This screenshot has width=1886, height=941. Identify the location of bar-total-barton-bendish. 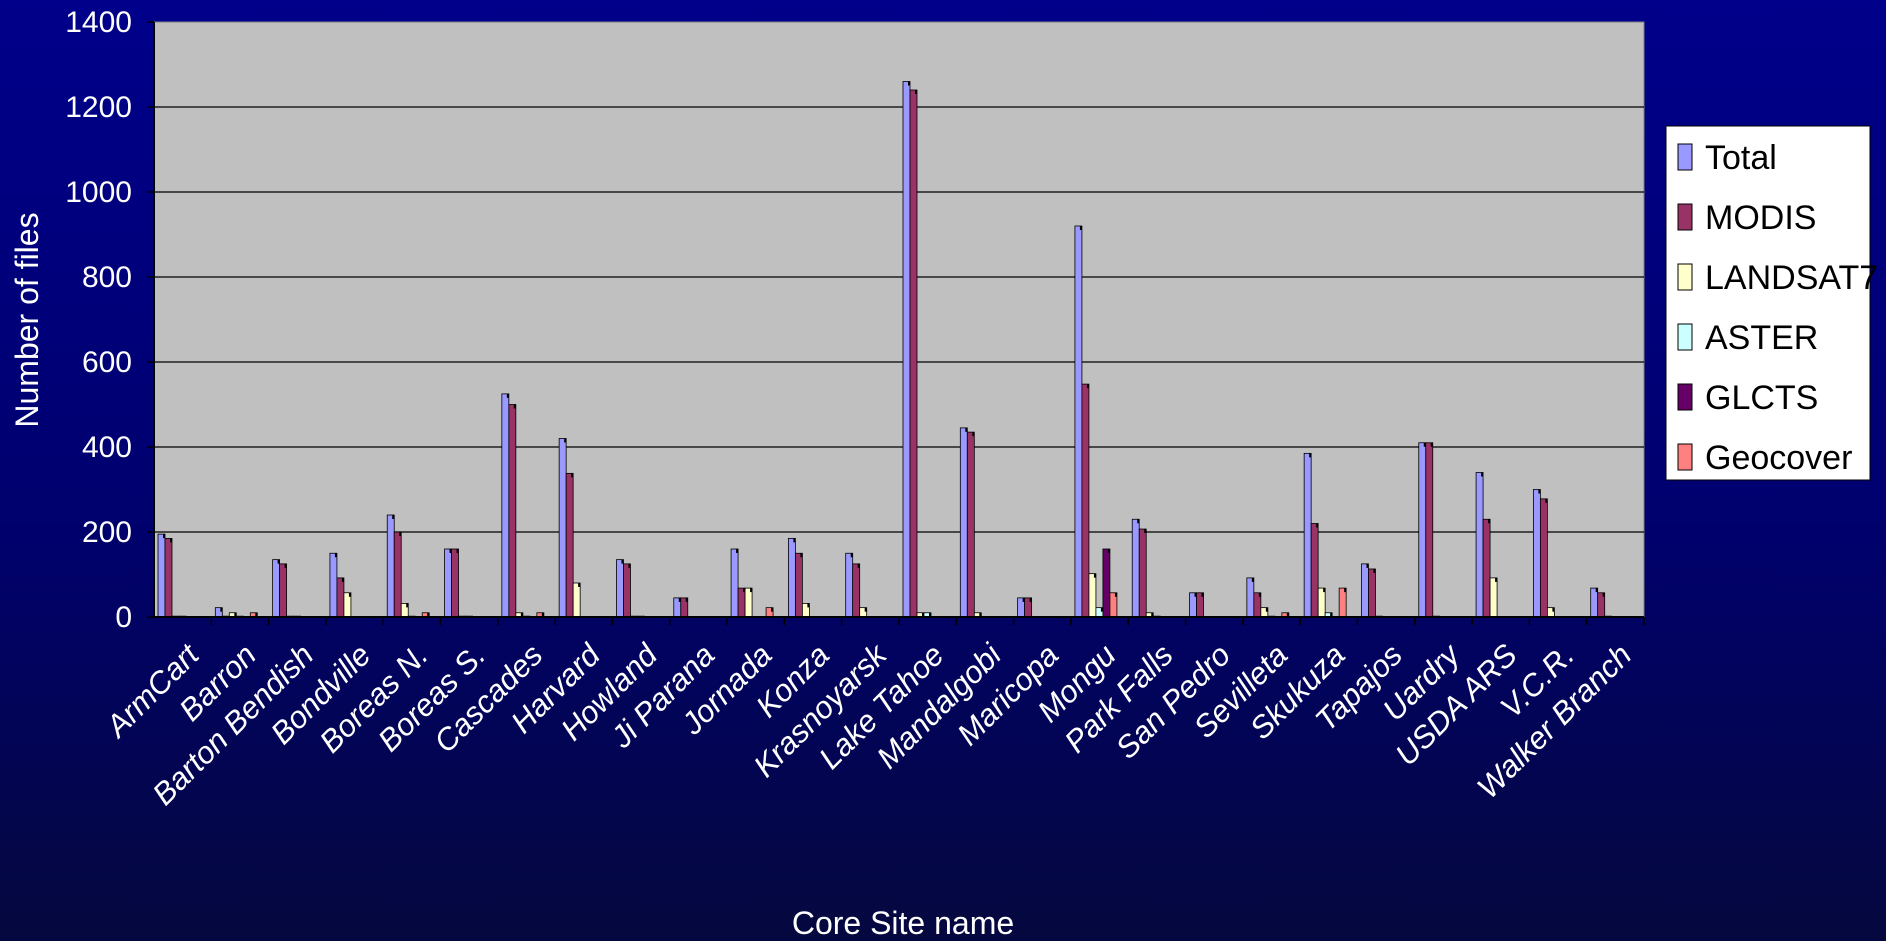
(276, 588).